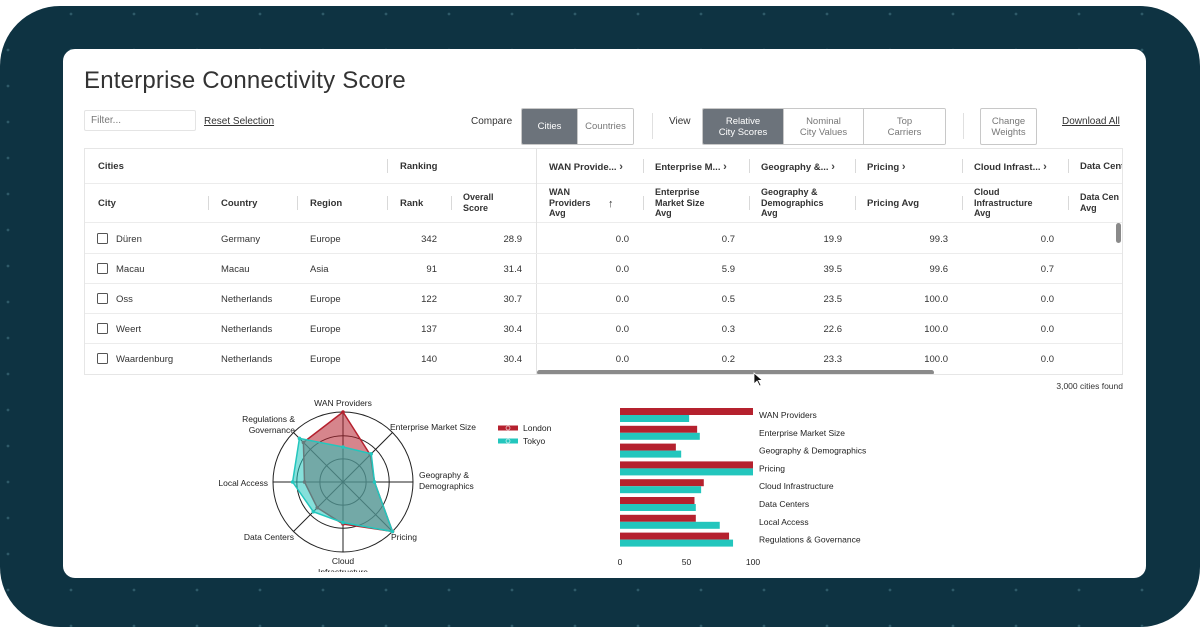 The width and height of the screenshot is (1200, 627). What do you see at coordinates (620, 562) in the screenshot?
I see `x-tick-label: 0` at bounding box center [620, 562].